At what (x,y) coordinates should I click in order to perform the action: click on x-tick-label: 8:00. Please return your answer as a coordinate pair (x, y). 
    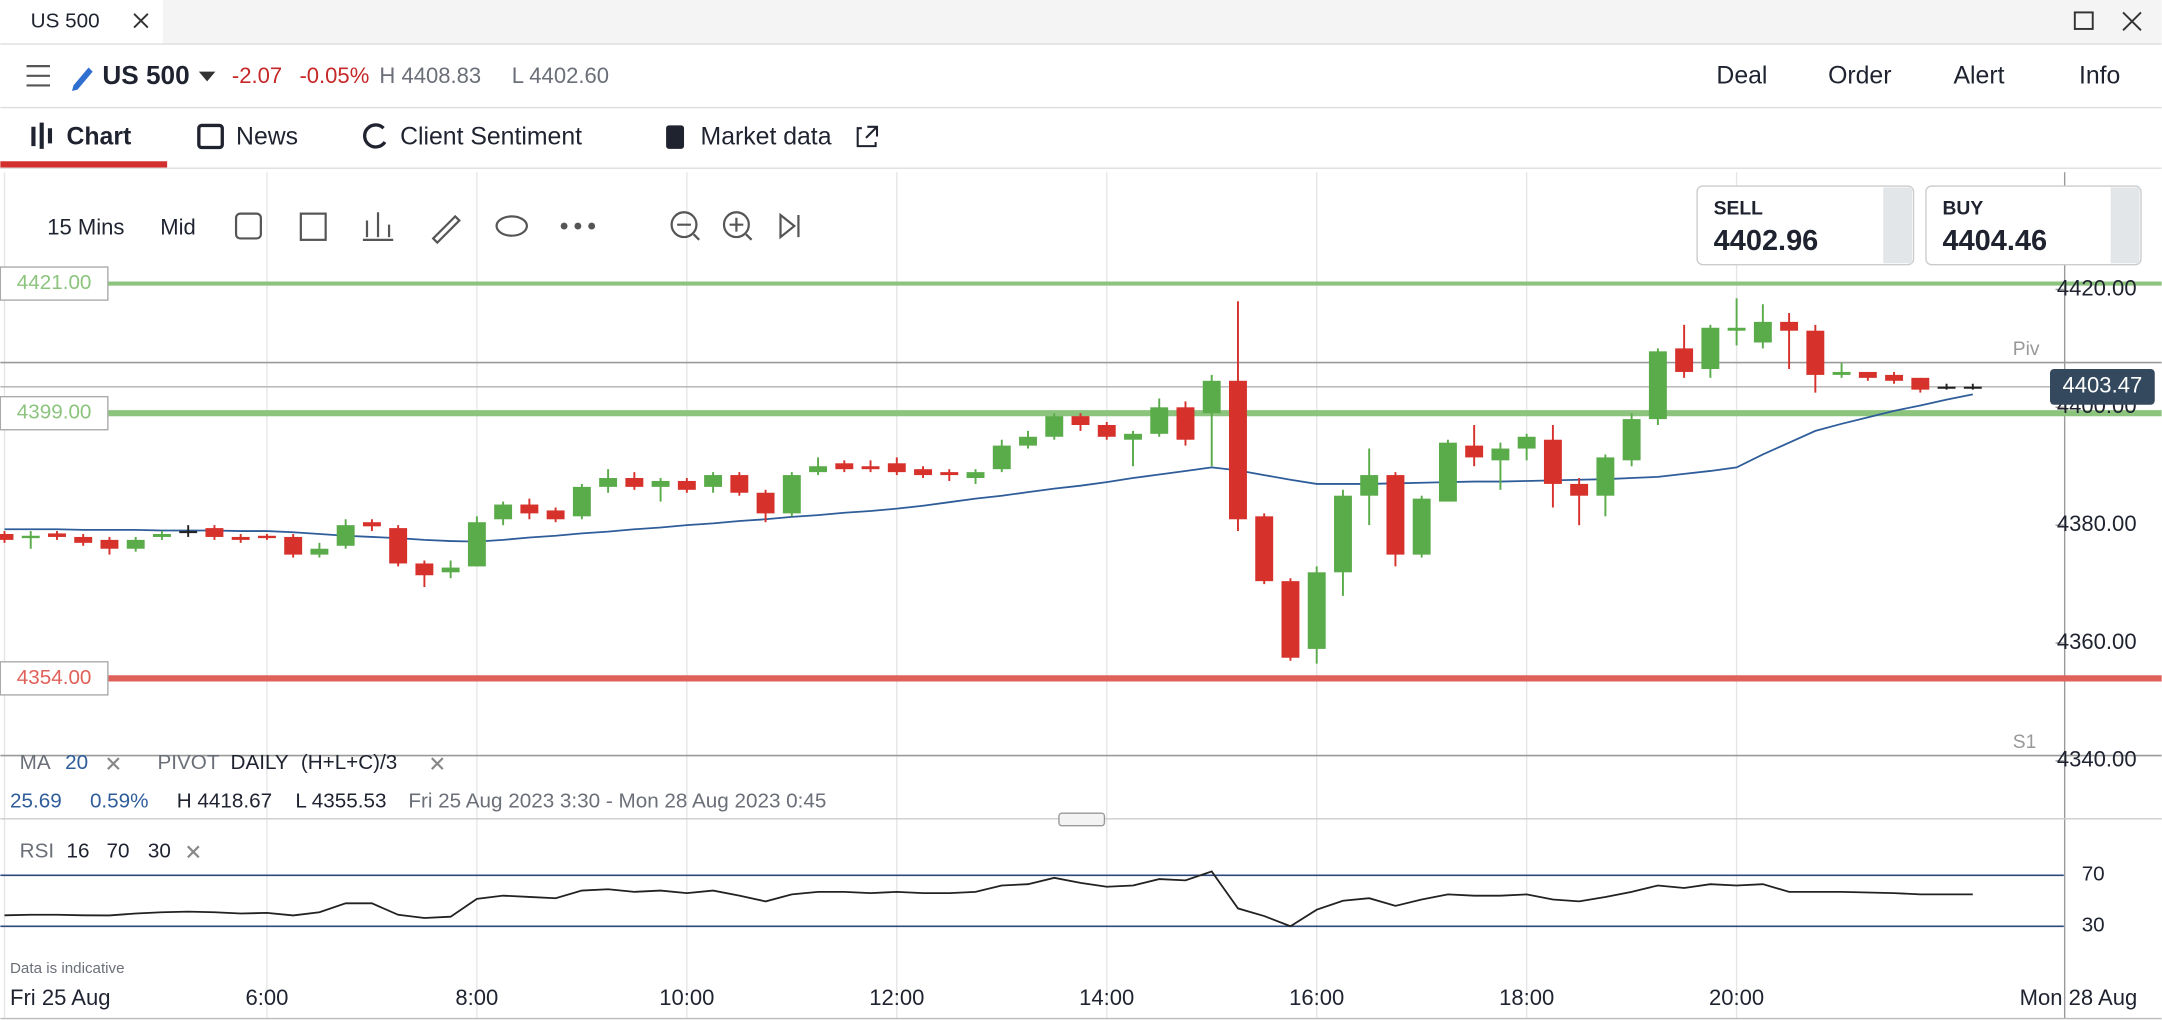
    Looking at the image, I should click on (476, 997).